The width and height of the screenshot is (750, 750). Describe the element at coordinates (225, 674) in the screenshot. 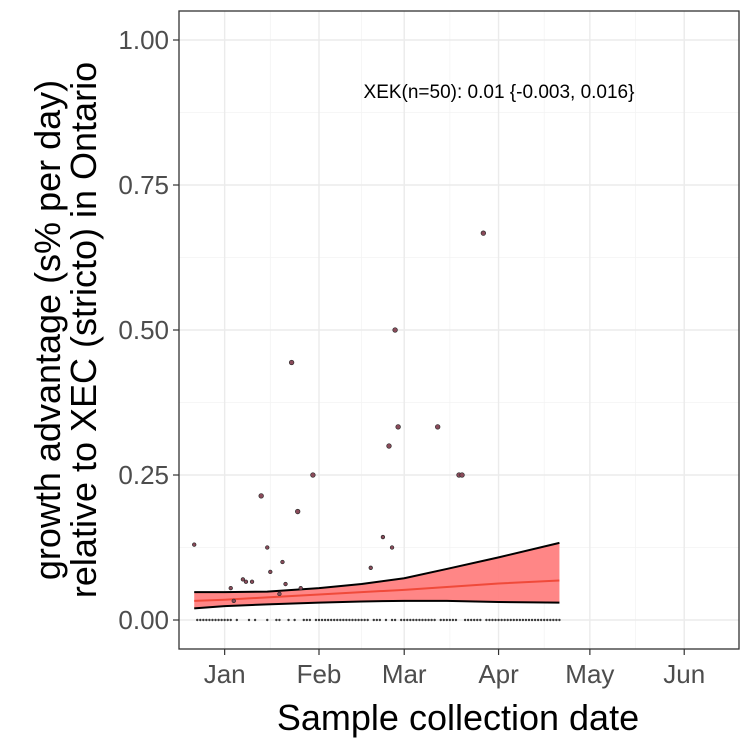

I see `x-tick-label: Jan` at that location.